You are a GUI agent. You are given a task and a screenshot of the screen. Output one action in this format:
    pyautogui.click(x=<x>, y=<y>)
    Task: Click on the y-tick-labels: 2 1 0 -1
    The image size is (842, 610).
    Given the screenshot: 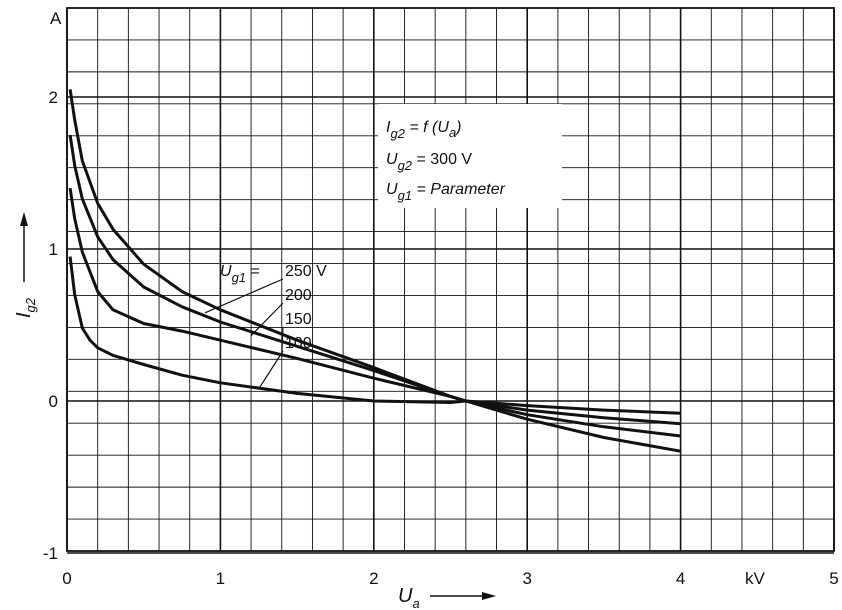 What is the action you would take?
    pyautogui.click(x=50, y=325)
    